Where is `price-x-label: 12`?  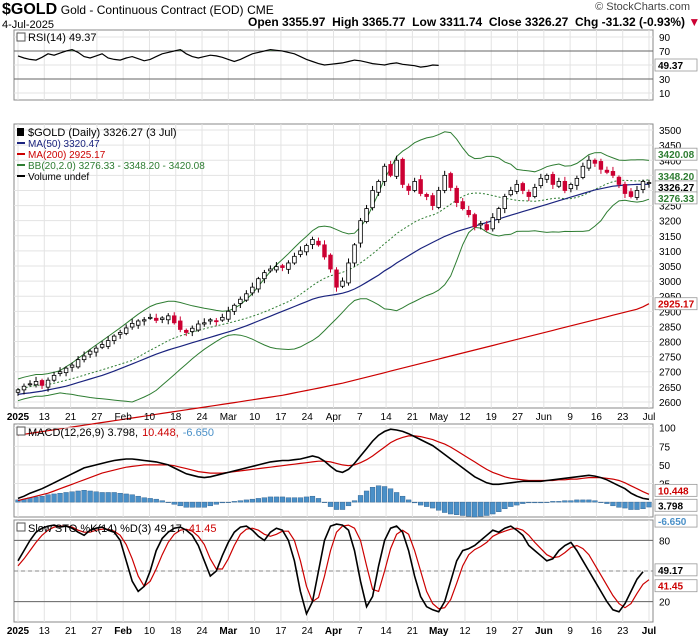 price-x-label: 12 is located at coordinates (465, 417).